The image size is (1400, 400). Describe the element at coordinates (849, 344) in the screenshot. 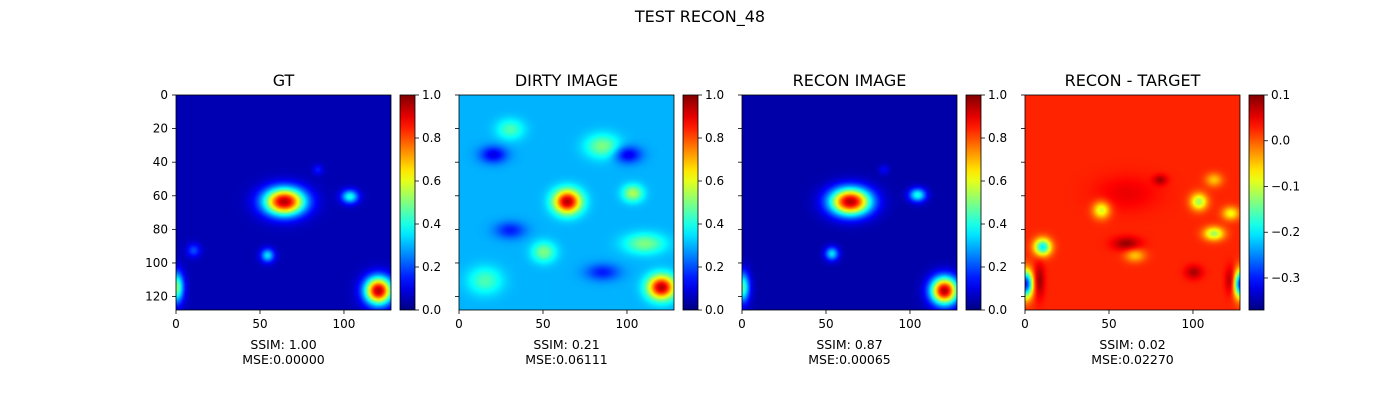

I see `metric-caption: SSIM: 0.87` at that location.